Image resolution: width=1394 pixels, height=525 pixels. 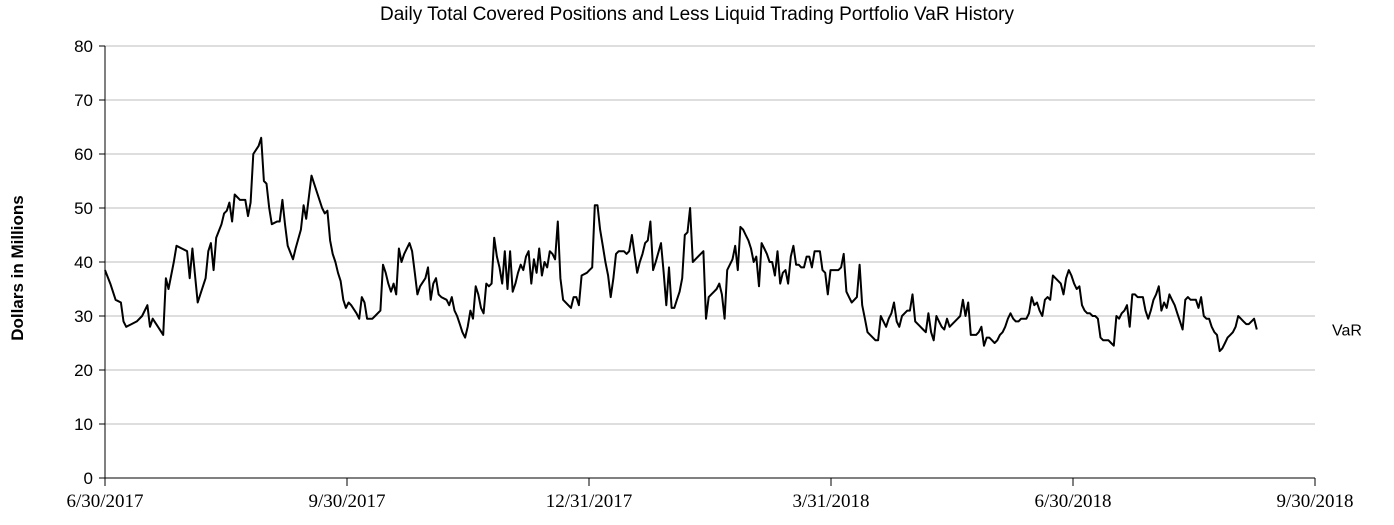 What do you see at coordinates (83, 370) in the screenshot?
I see `y-tick-label-20: 20` at bounding box center [83, 370].